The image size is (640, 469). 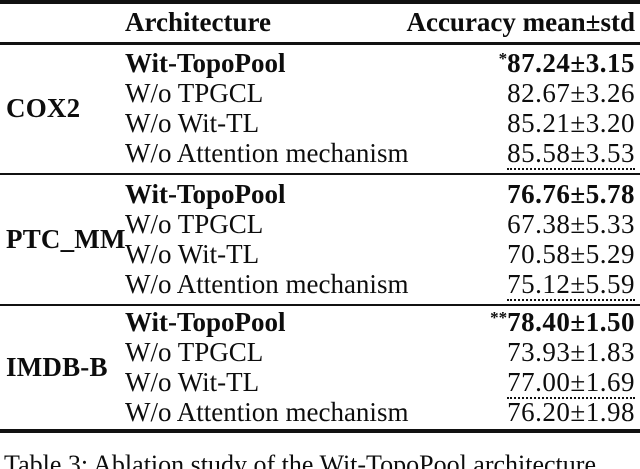 I want to click on accuracy-value: 85.21±3.20, so click(x=571, y=123).